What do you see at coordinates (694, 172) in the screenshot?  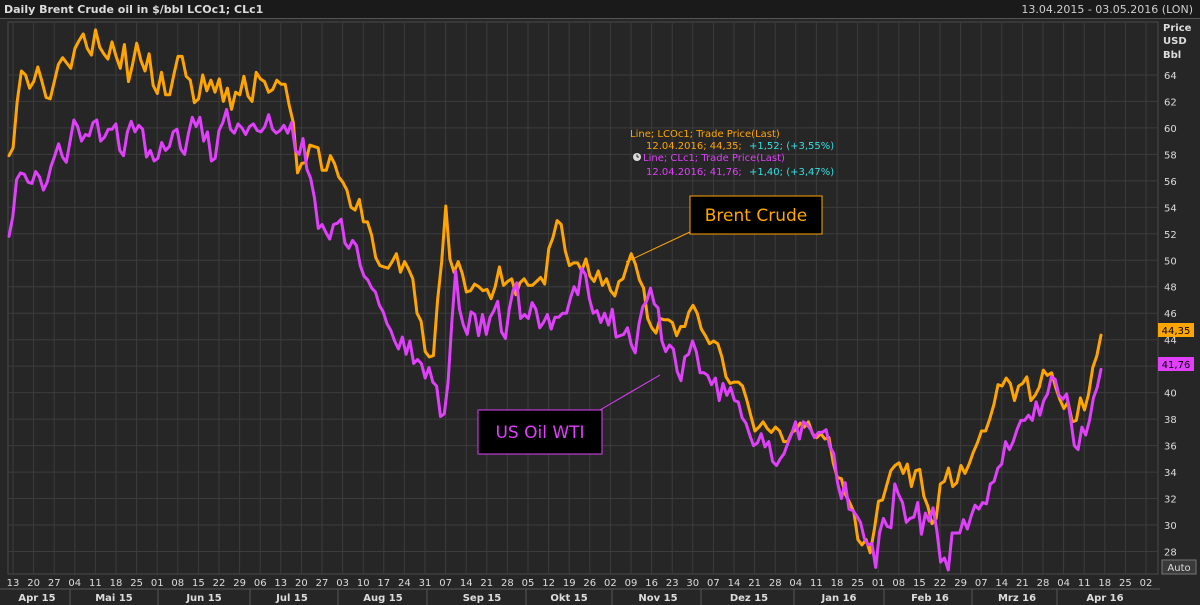 I see `tooltip-wti-date-value: 12.04.2016; 41,76;` at bounding box center [694, 172].